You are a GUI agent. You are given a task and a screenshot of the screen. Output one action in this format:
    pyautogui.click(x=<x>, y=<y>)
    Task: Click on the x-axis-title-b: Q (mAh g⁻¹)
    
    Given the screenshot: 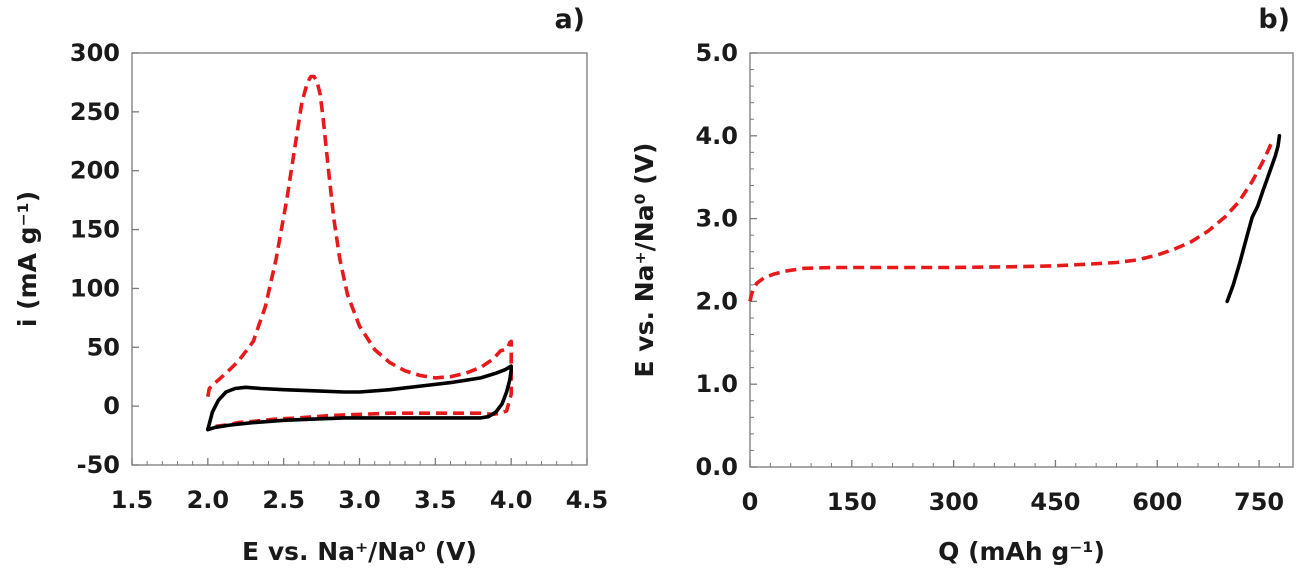 What is the action you would take?
    pyautogui.click(x=1021, y=551)
    